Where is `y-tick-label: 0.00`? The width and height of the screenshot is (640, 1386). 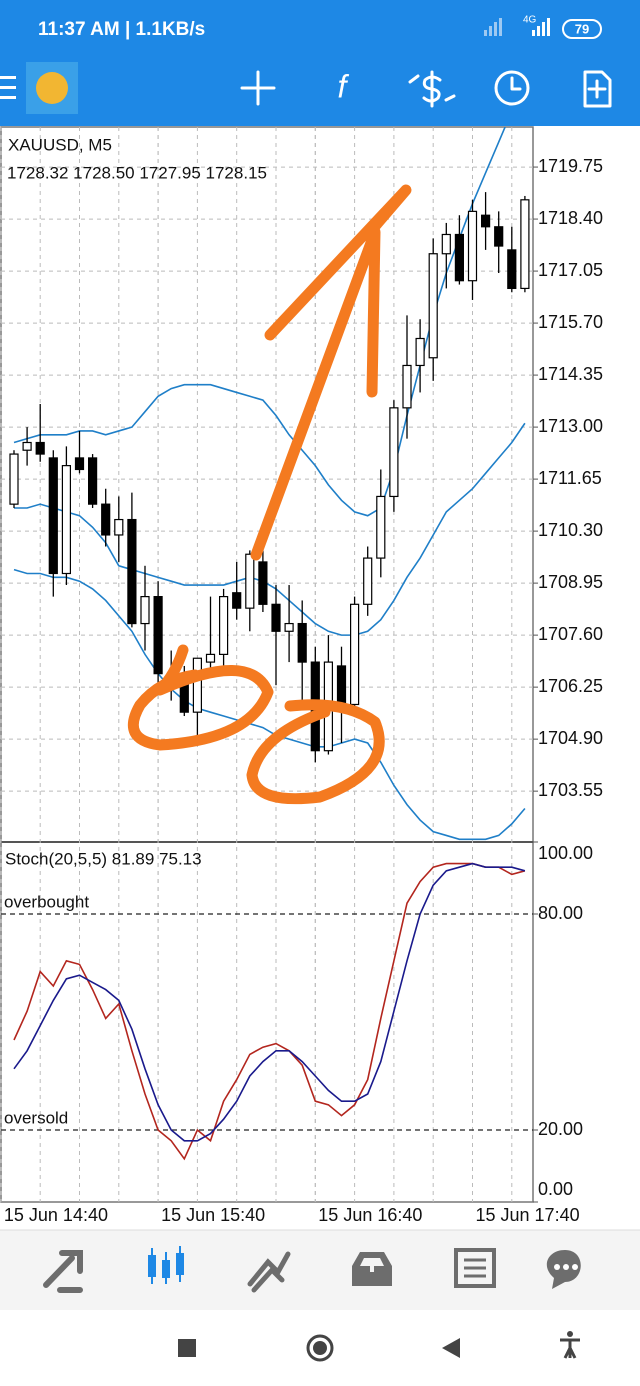 y-tick-label: 0.00 is located at coordinates (555, 1189).